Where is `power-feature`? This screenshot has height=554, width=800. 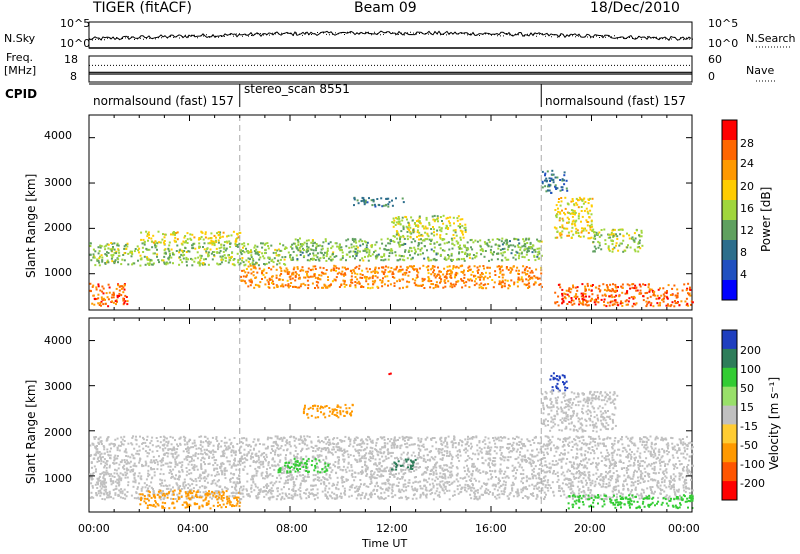 power-feature is located at coordinates (416, 249).